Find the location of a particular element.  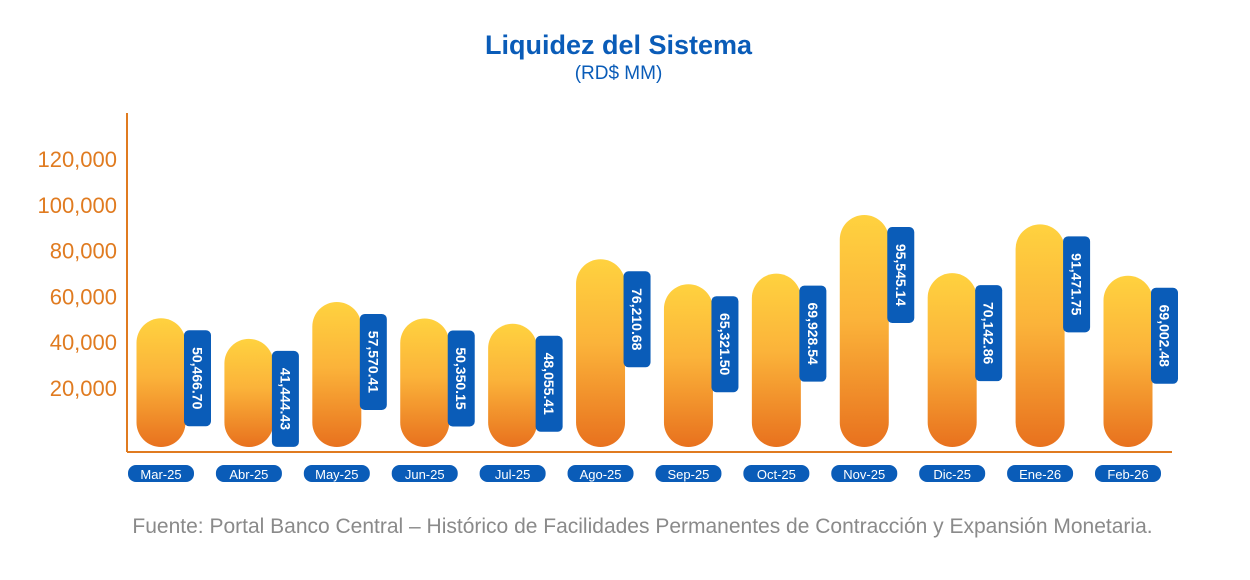

y-axis-ticks: 20,000 40,000 60,000 80,000 100,000 120,000 is located at coordinates (77, 274).